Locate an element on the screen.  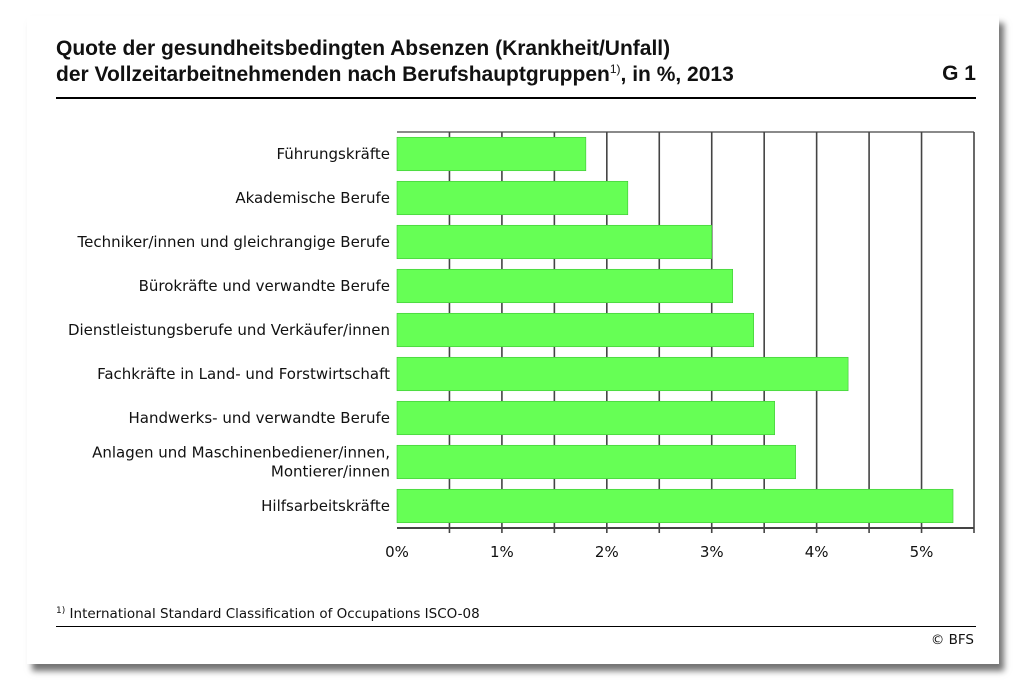
category-label-8: Hilfsarbeitskräfte is located at coordinates (325, 506).